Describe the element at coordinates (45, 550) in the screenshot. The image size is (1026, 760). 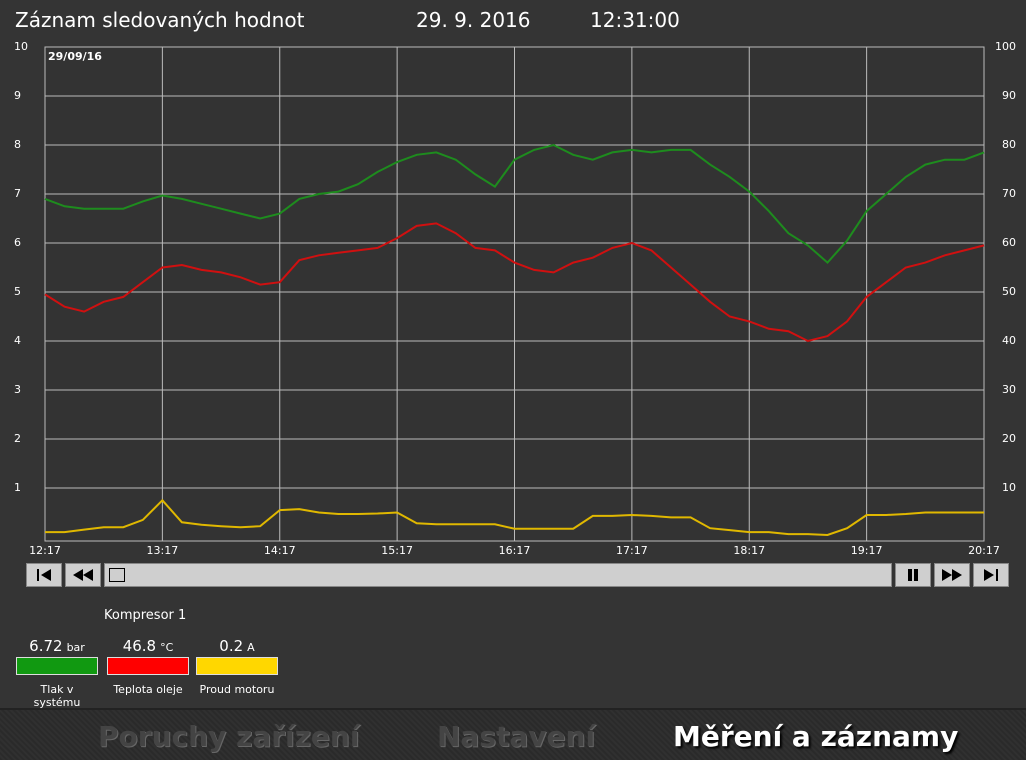
I see `x-tick-label: 12:17` at that location.